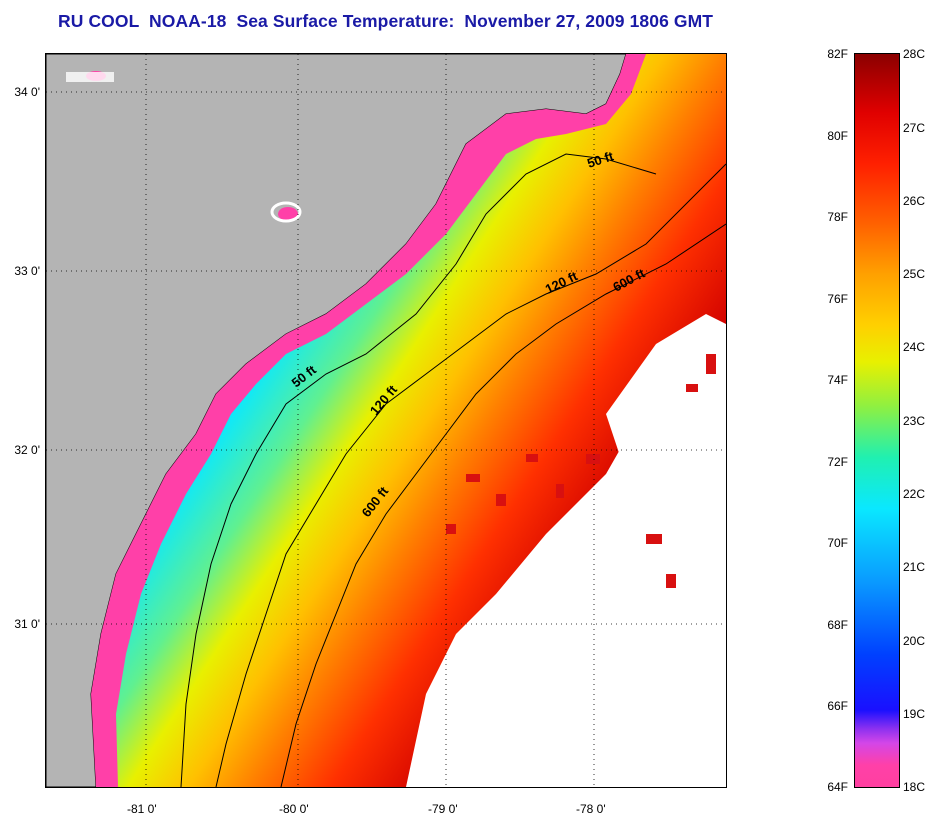 The width and height of the screenshot is (936, 817). What do you see at coordinates (837, 380) in the screenshot?
I see `colorbar-f-tick: 74F` at bounding box center [837, 380].